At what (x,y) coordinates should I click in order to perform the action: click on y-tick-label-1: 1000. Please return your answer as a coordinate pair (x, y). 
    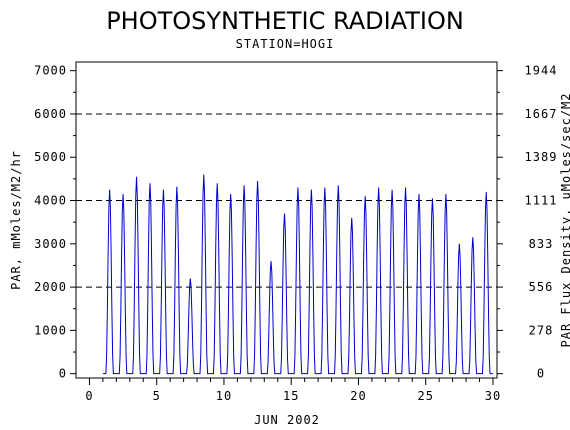
    Looking at the image, I should click on (50, 330).